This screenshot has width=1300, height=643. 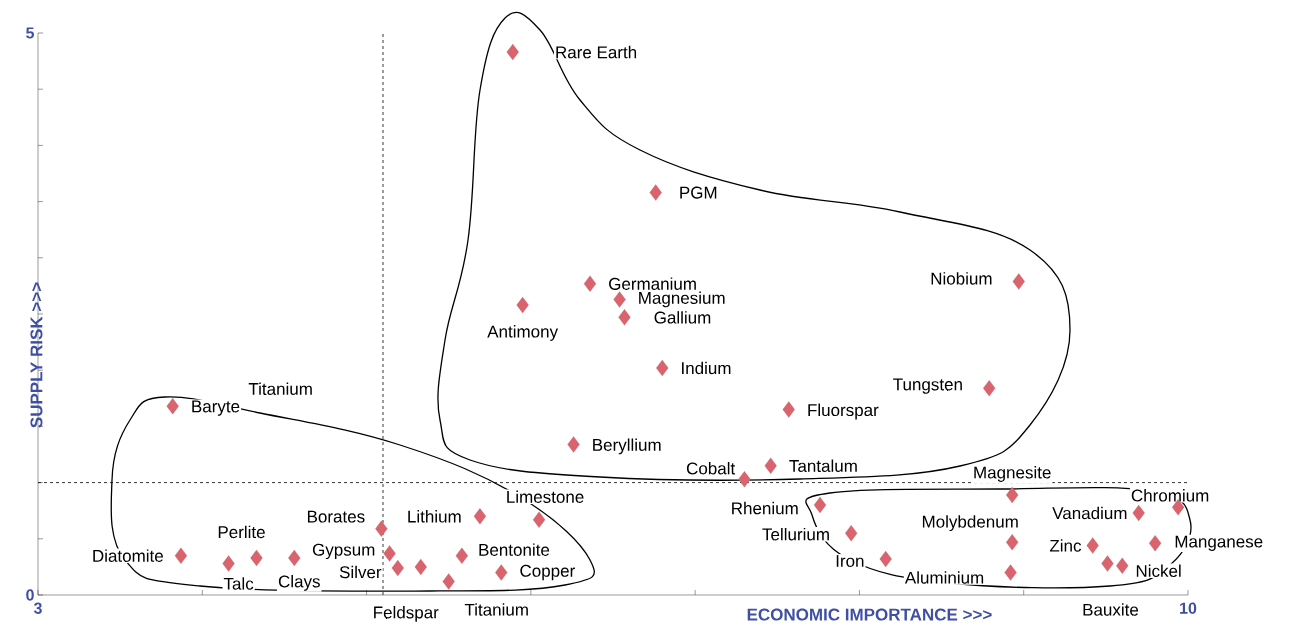 I want to click on annotation: Limestone, so click(x=545, y=496).